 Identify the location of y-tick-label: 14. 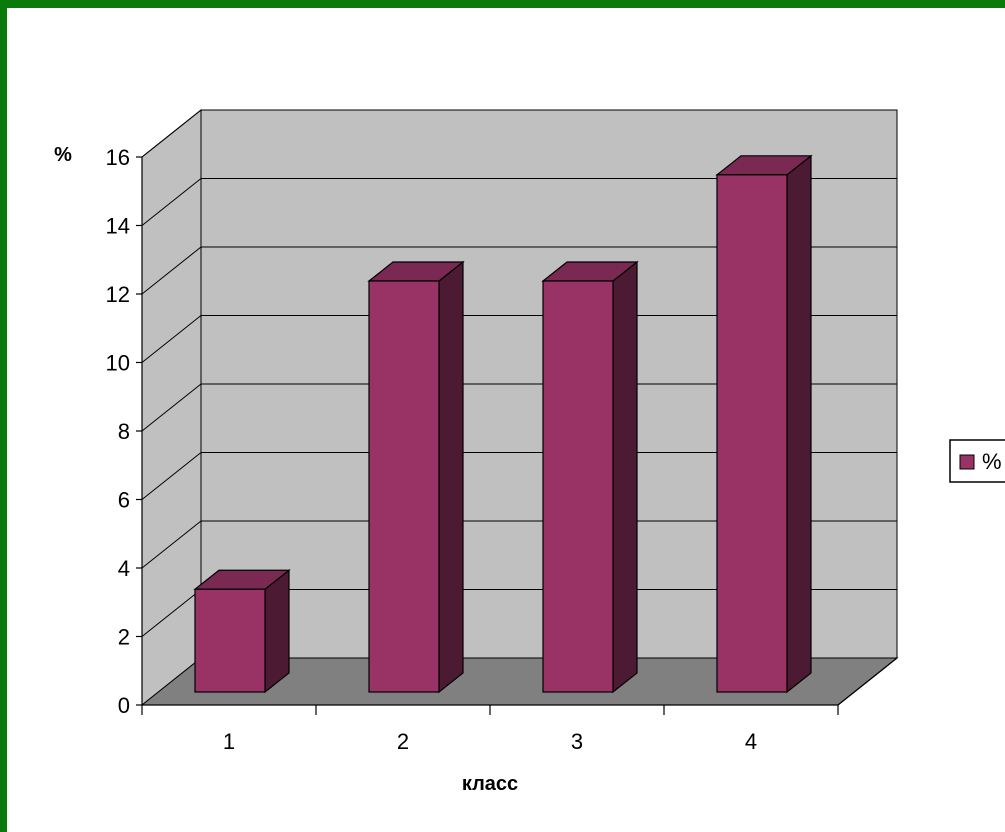
(118, 226).